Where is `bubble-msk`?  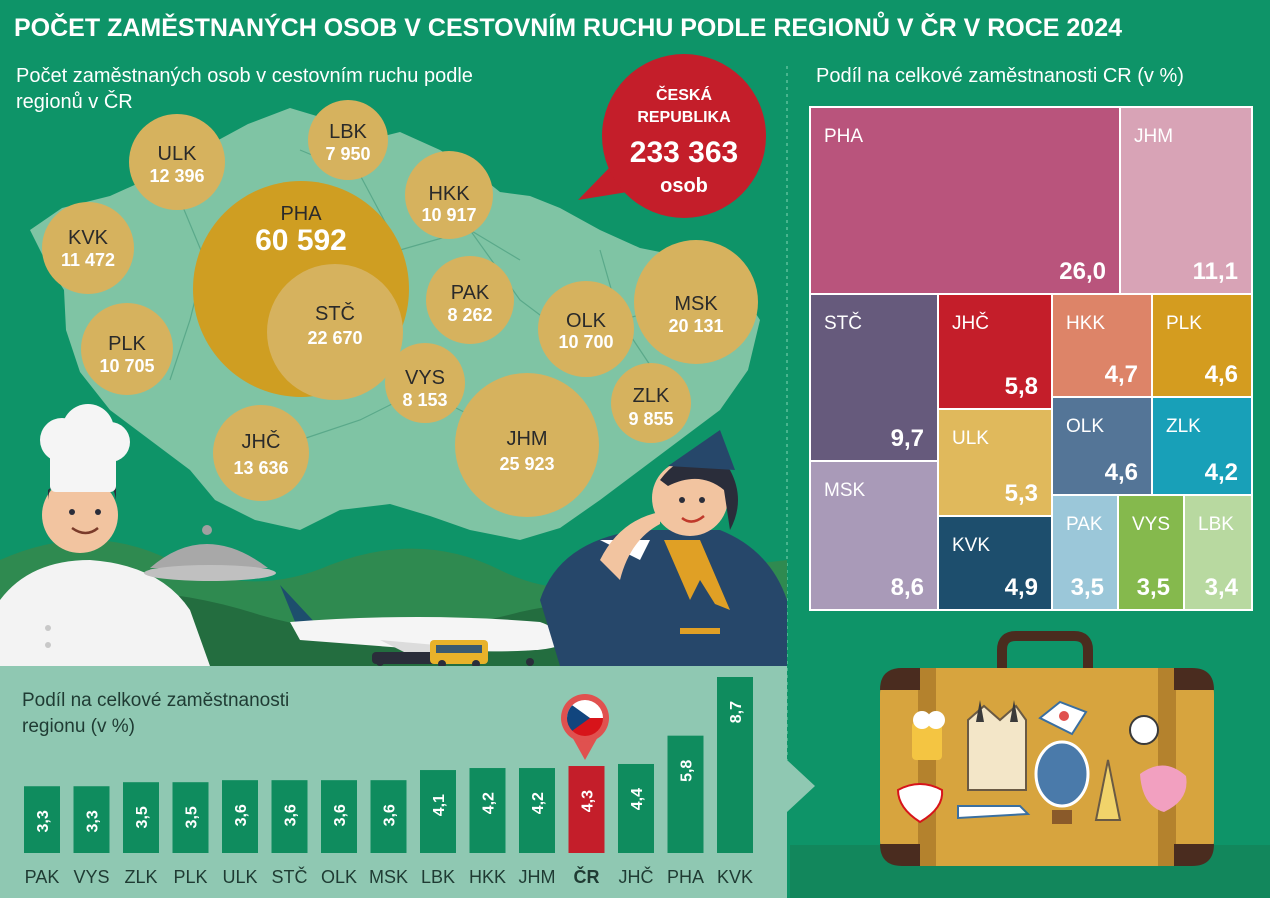
bubble-msk is located at coordinates (696, 302).